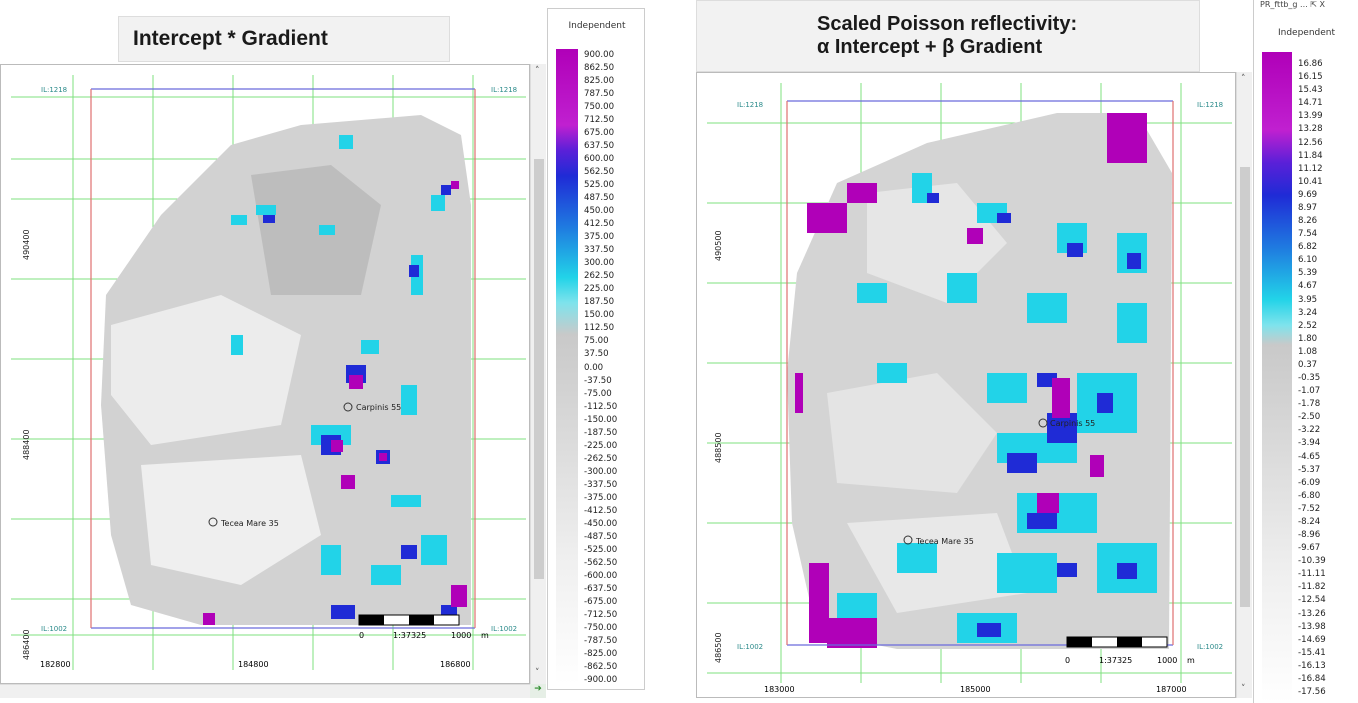 Image resolution: width=1358 pixels, height=703 pixels. What do you see at coordinates (601, 458) in the screenshot?
I see `colorbar-tick-label: -262.50` at bounding box center [601, 458].